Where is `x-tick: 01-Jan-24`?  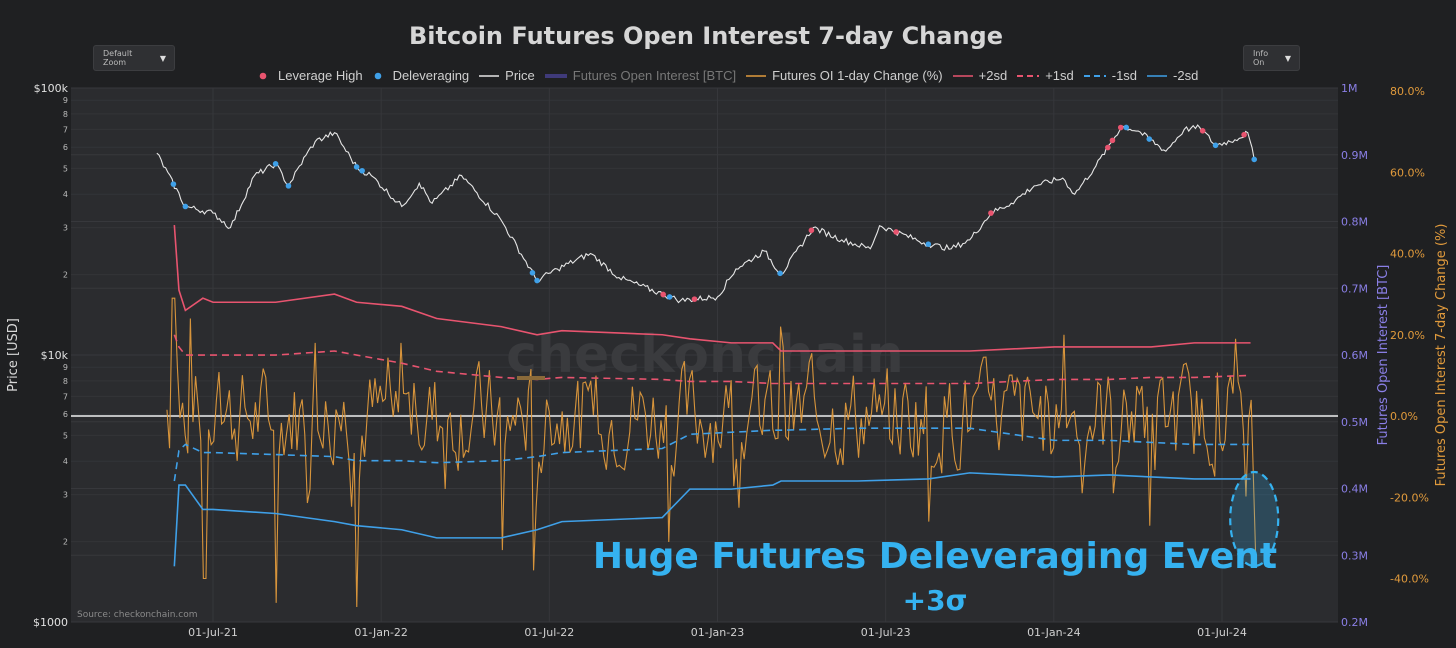 x-tick: 01-Jan-24 is located at coordinates (1054, 632).